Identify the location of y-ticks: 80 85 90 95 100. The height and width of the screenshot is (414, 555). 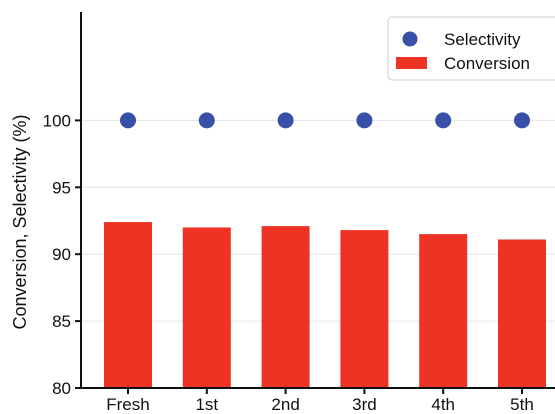
(62, 254).